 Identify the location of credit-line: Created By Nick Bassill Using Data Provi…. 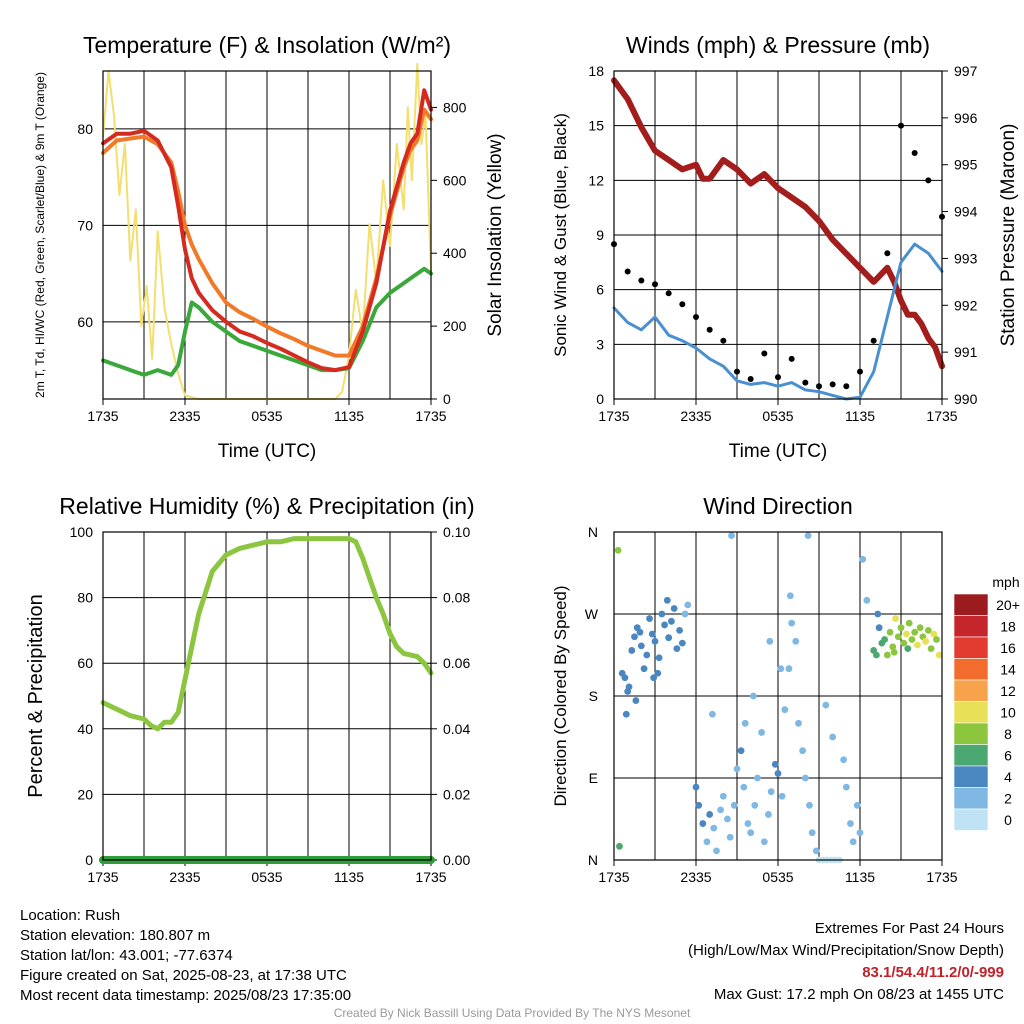
(512, 1013).